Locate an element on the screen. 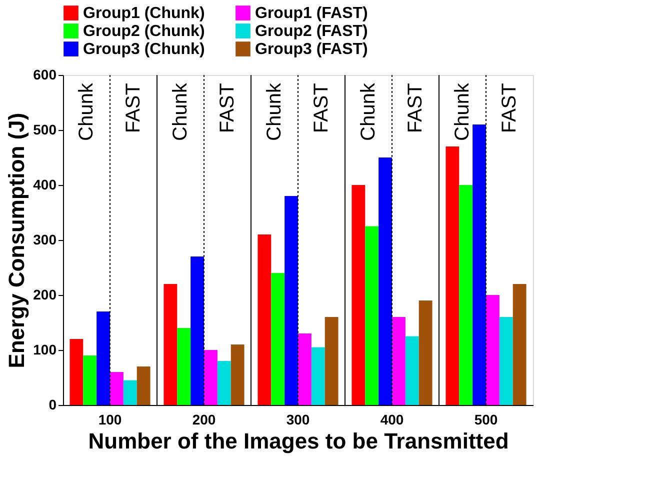 This screenshot has height=492, width=656. y-tick-label: 300 is located at coordinates (45, 240).